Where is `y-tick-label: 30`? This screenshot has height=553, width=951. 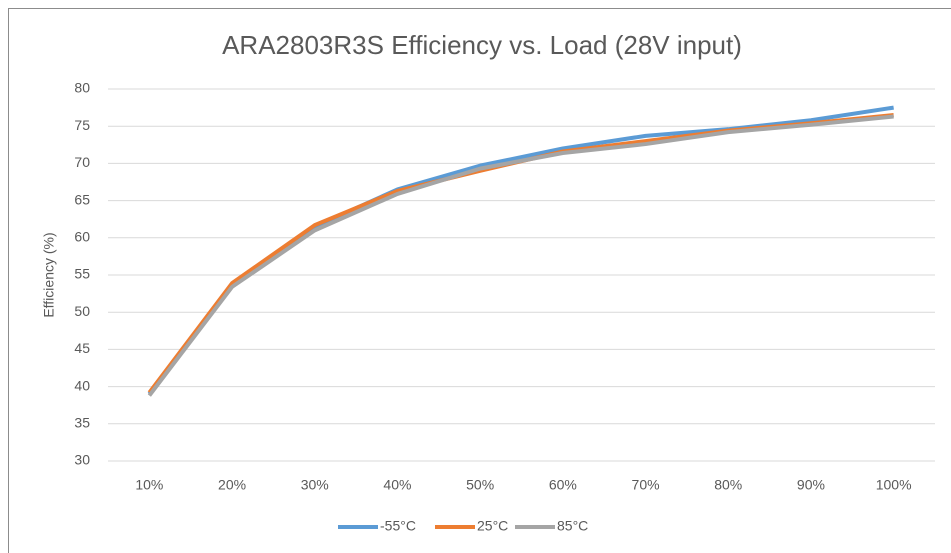 y-tick-label: 30 is located at coordinates (82, 460).